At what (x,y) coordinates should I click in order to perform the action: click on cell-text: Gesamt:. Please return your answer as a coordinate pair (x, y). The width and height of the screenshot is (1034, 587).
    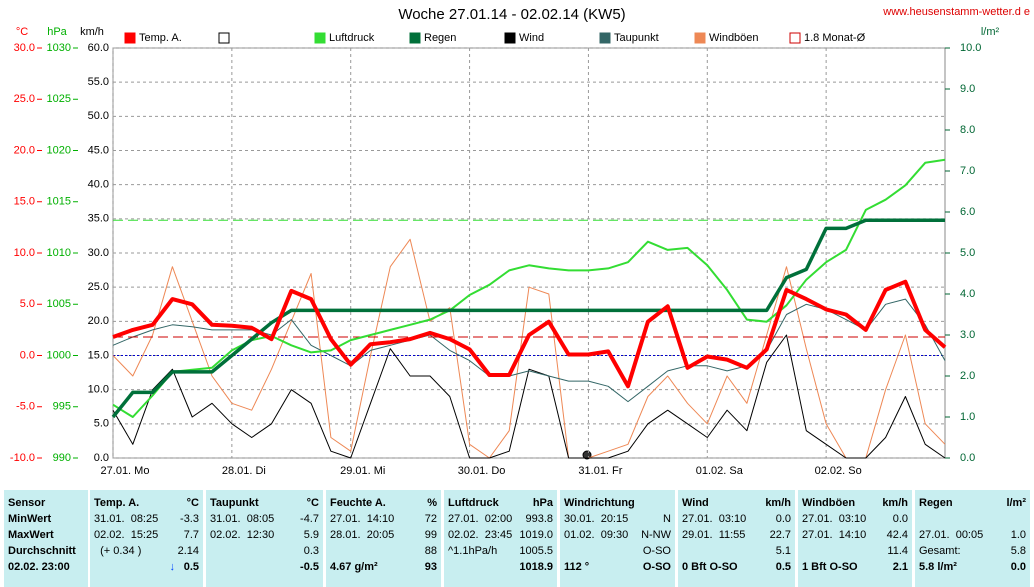
    Looking at the image, I should click on (940, 551).